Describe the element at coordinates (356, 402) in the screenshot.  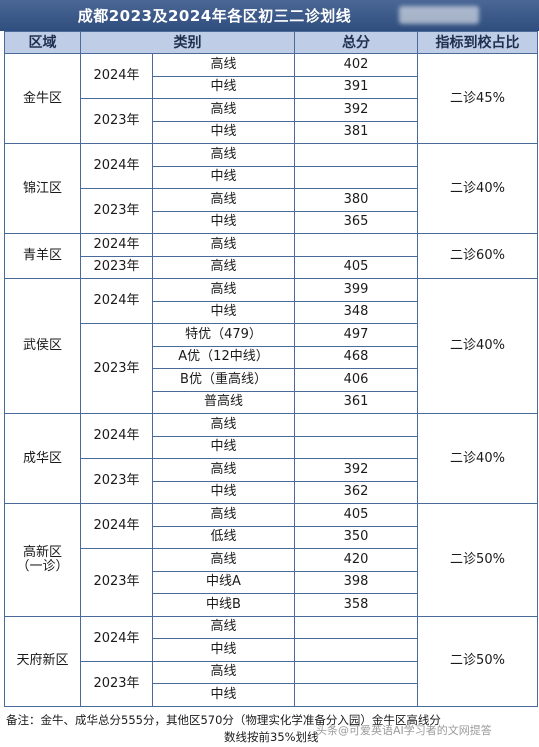
I see `score-cell: 361` at that location.